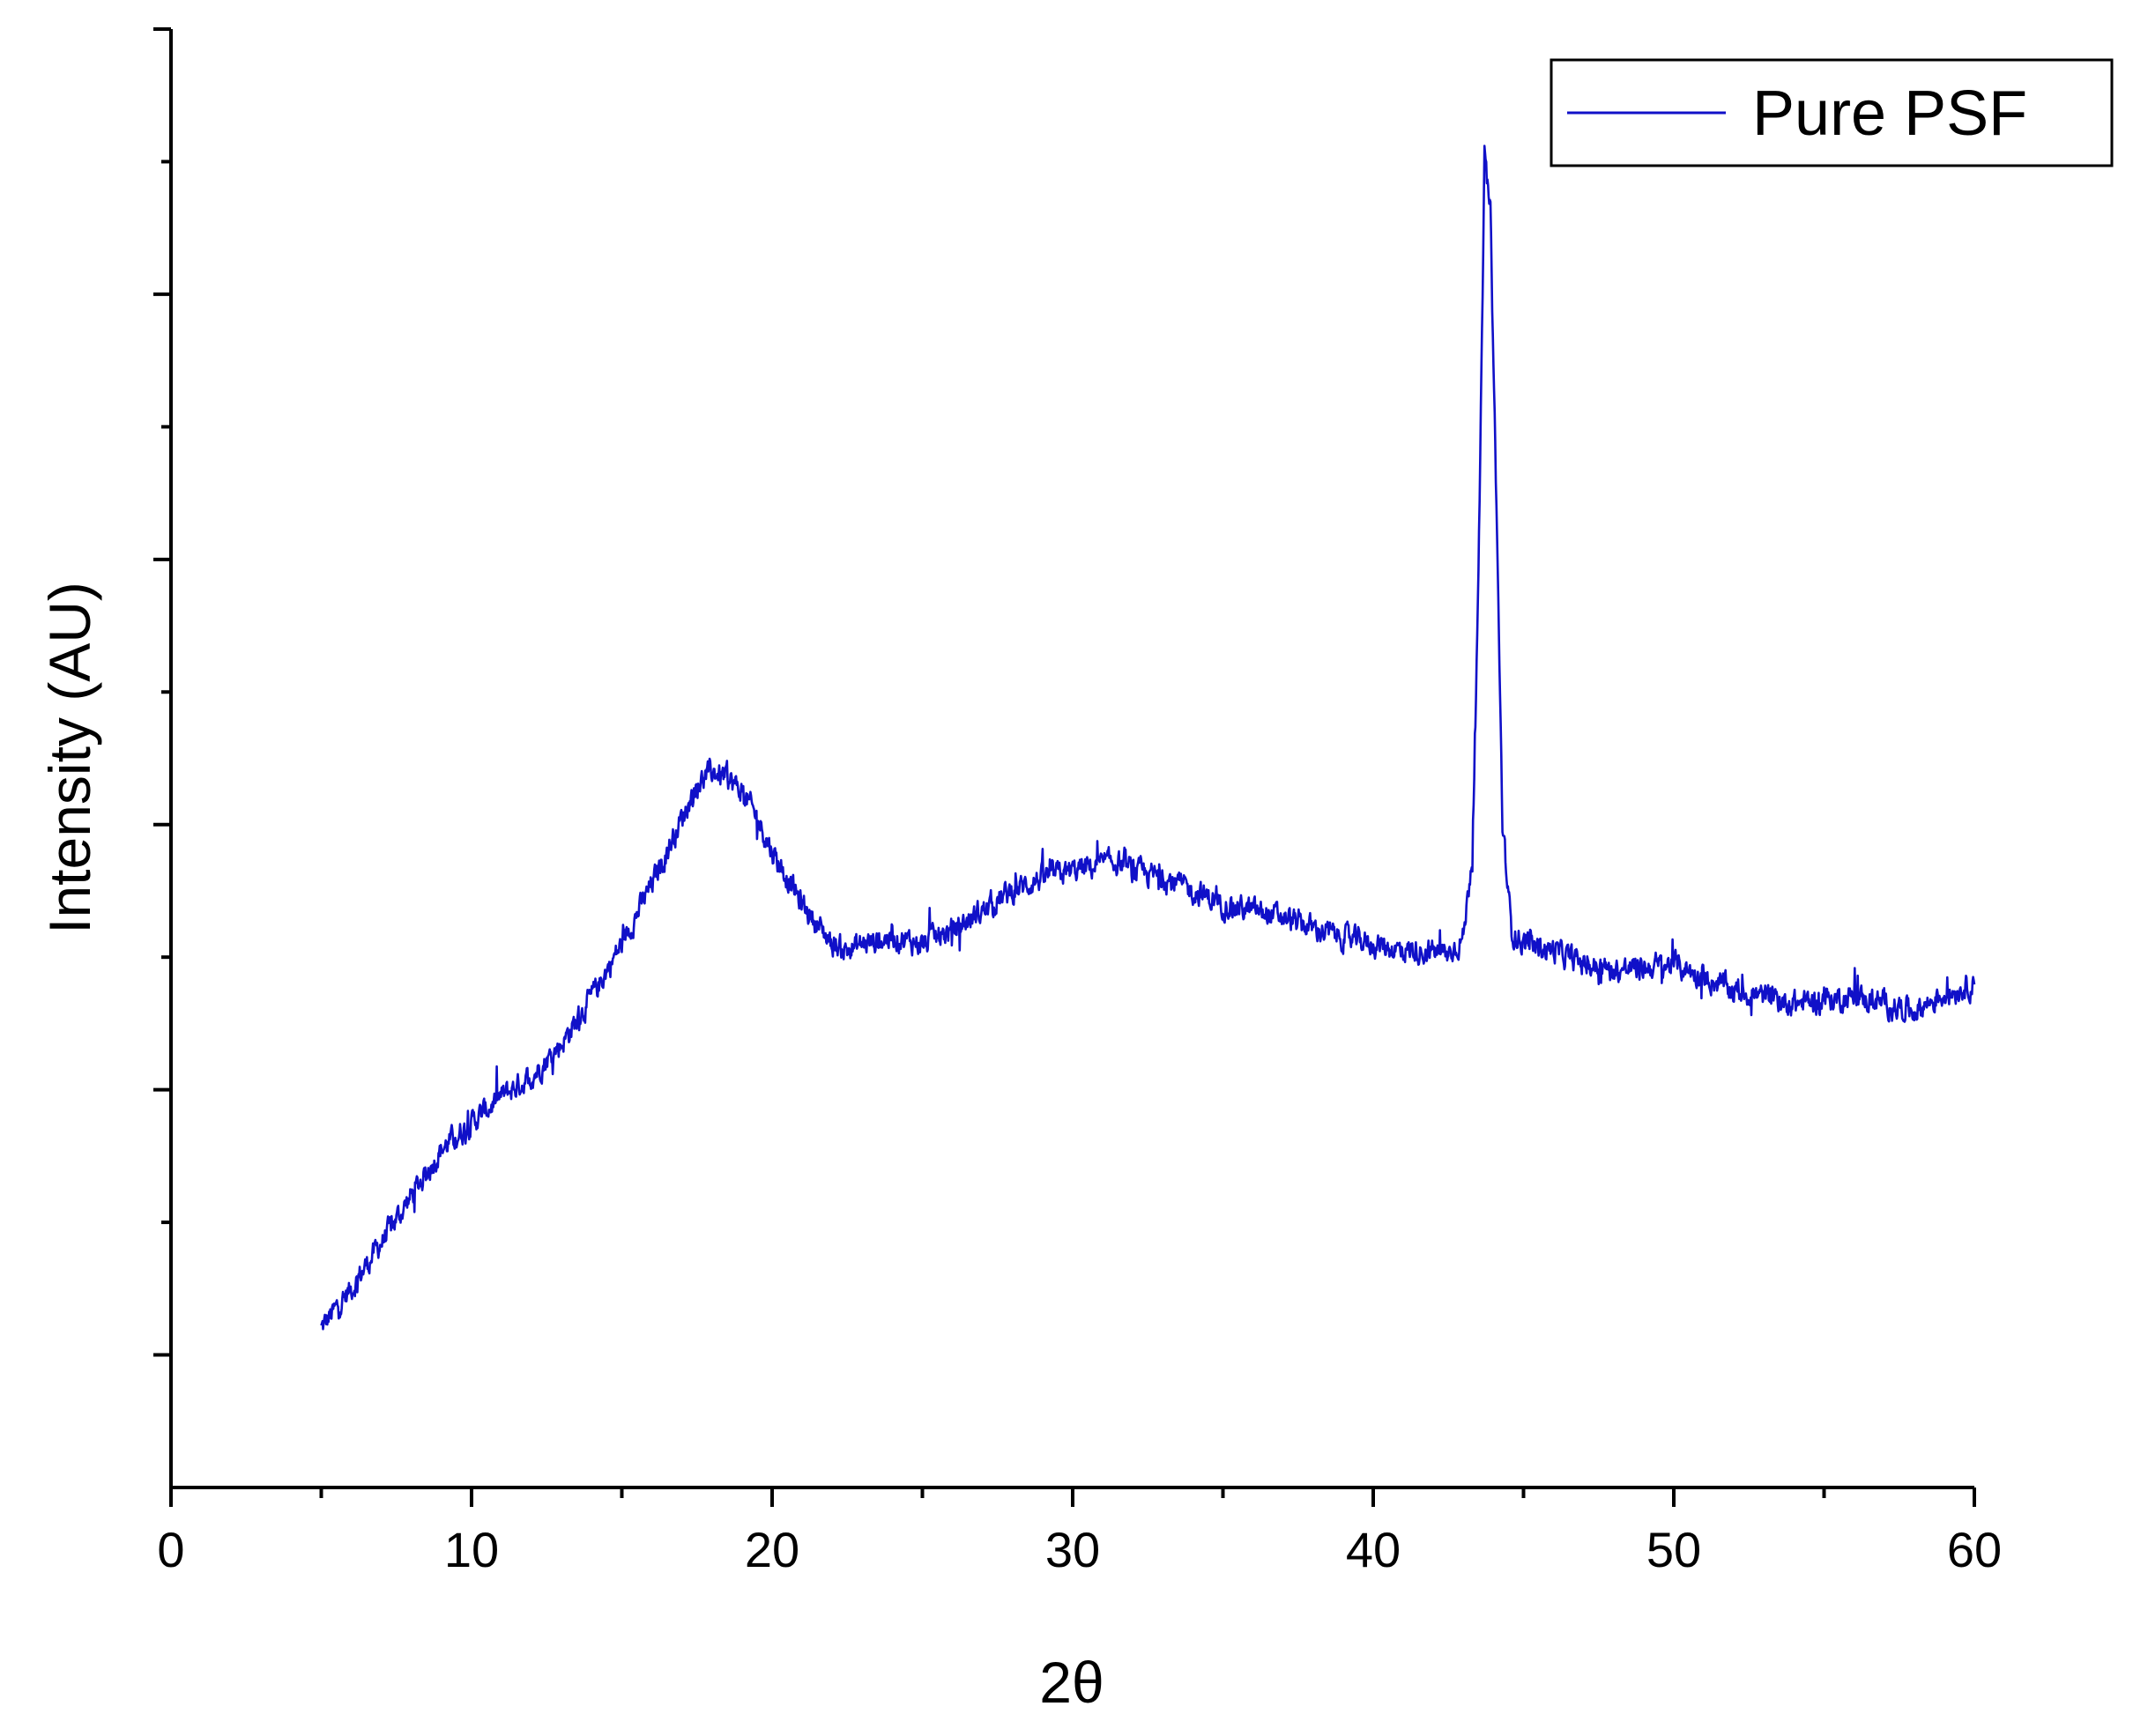 This screenshot has width=2133, height=1736. Describe the element at coordinates (69, 758) in the screenshot. I see `y-axis-title: Intensity (AU)` at that location.